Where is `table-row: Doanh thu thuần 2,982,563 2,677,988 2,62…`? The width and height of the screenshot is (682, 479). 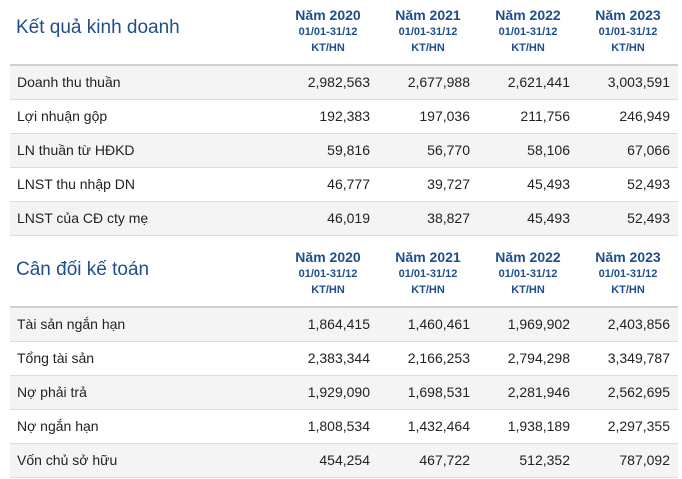 table-row: Doanh thu thuần 2,982,563 2,677,988 2,62… is located at coordinates (344, 82).